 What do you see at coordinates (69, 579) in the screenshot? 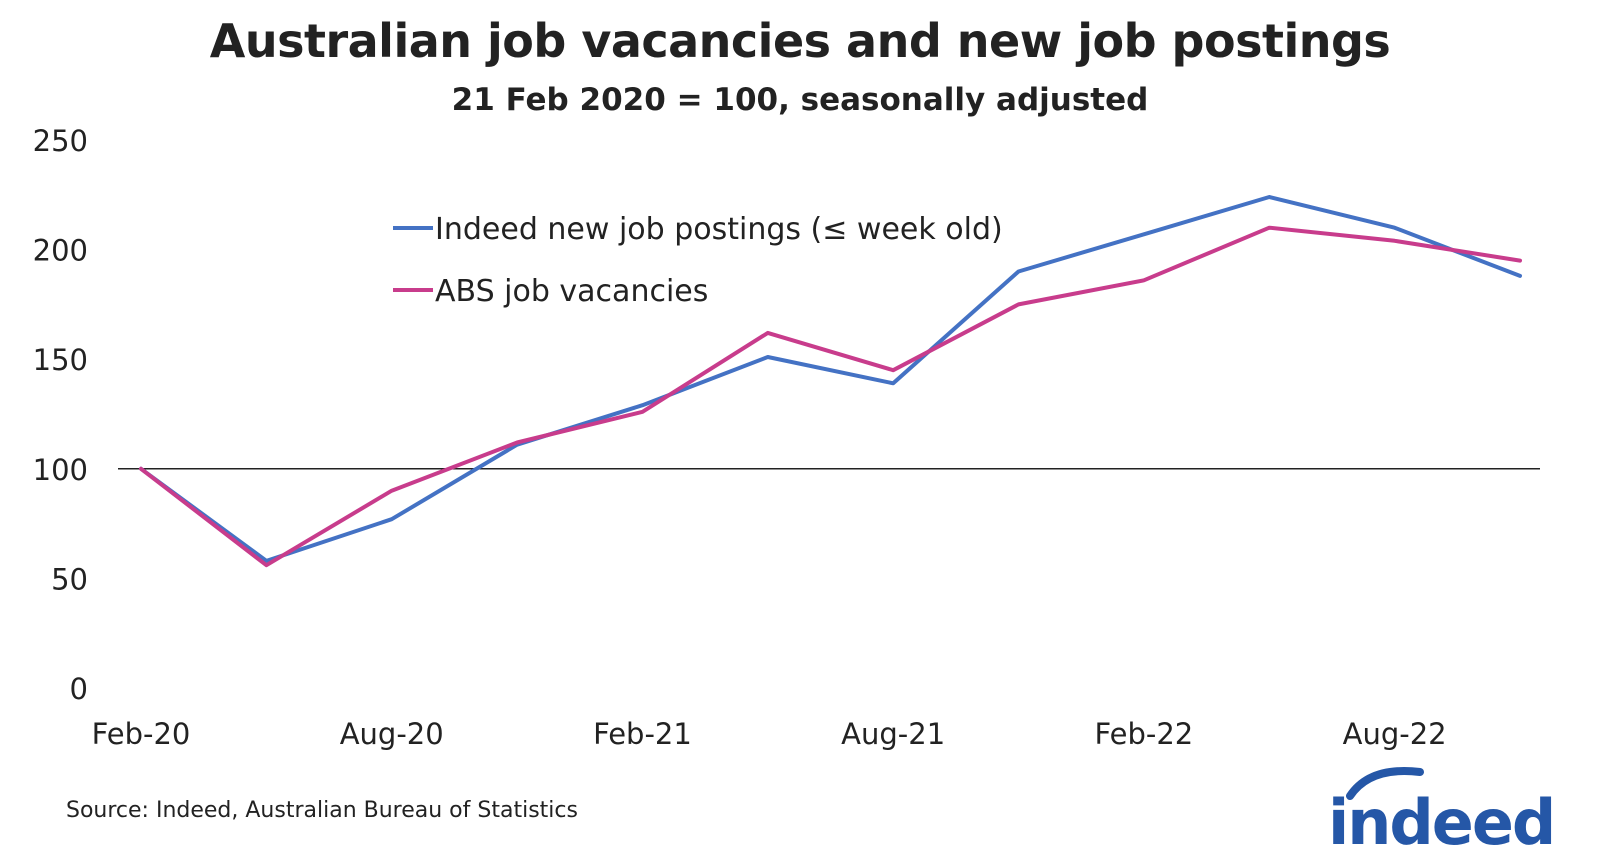
I see `y-tick-label: 50` at bounding box center [69, 579].